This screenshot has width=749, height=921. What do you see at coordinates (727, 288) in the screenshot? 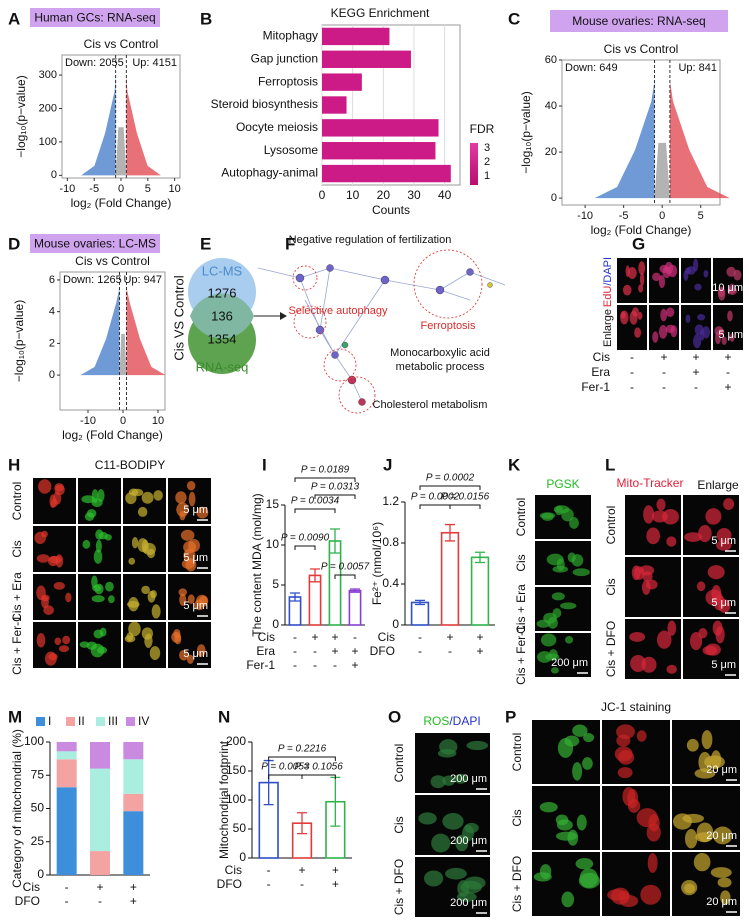
I see `scale-label: 10 μm` at bounding box center [727, 288].